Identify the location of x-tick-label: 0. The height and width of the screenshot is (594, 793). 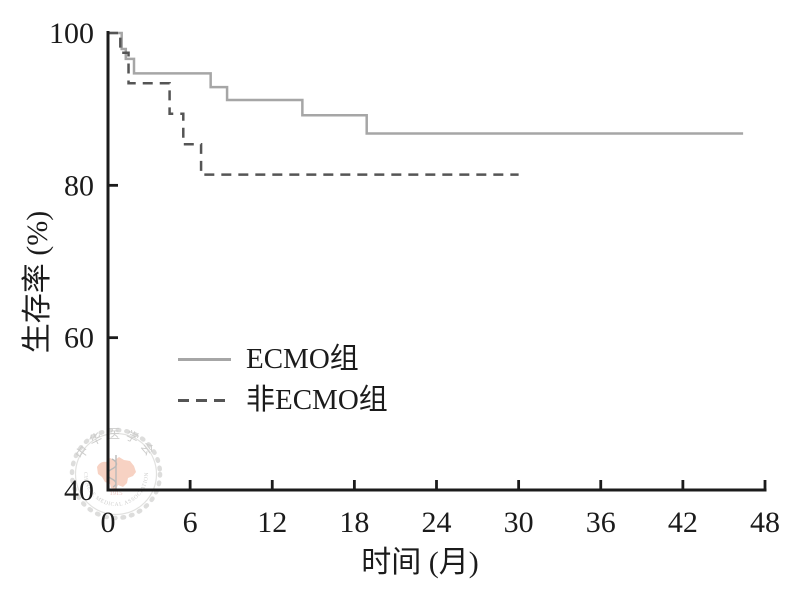
(108, 522).